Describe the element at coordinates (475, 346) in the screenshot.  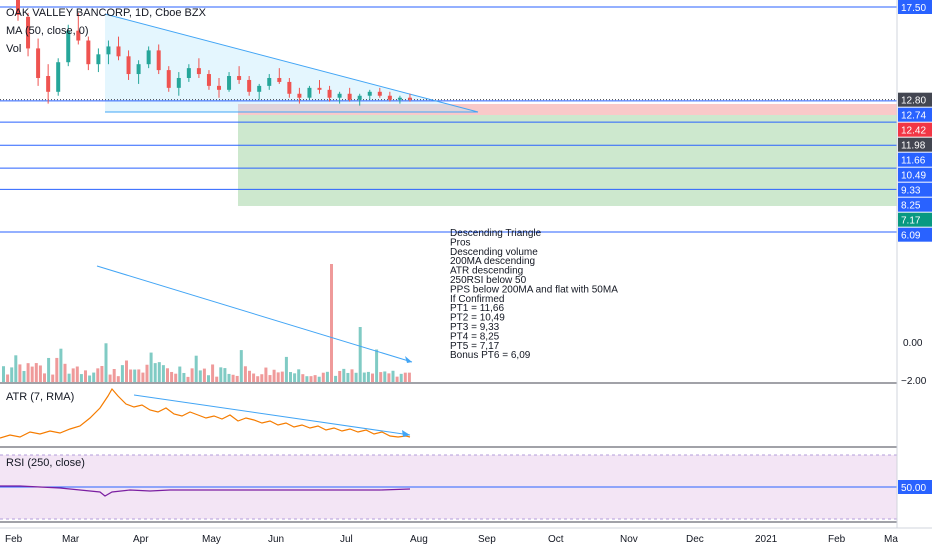
I see `note-line: PT5 = 7,17` at that location.